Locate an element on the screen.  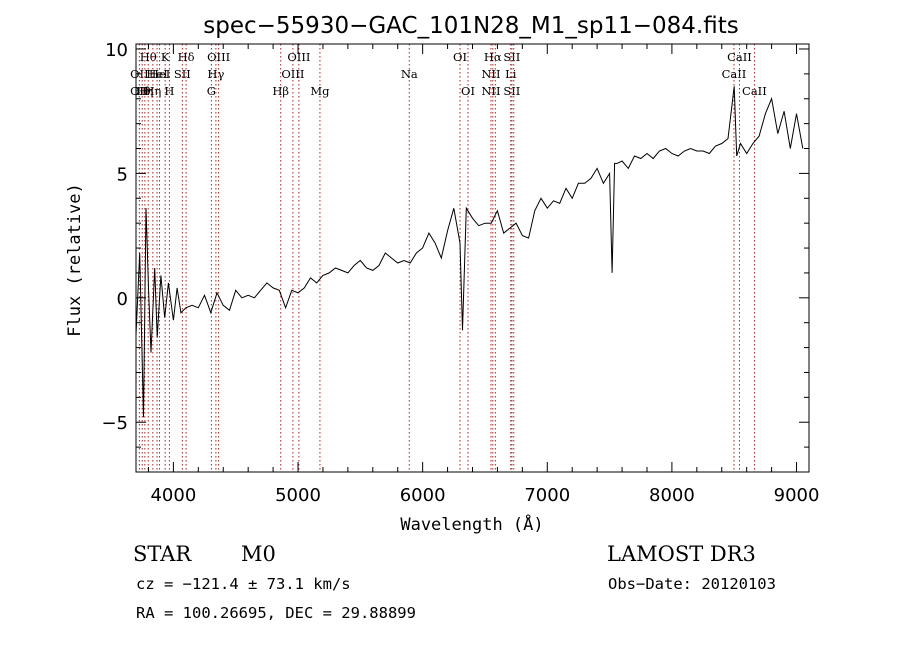
redshift-velocity: cz = −121.4 ± 73.1 km/s is located at coordinates (243, 584).